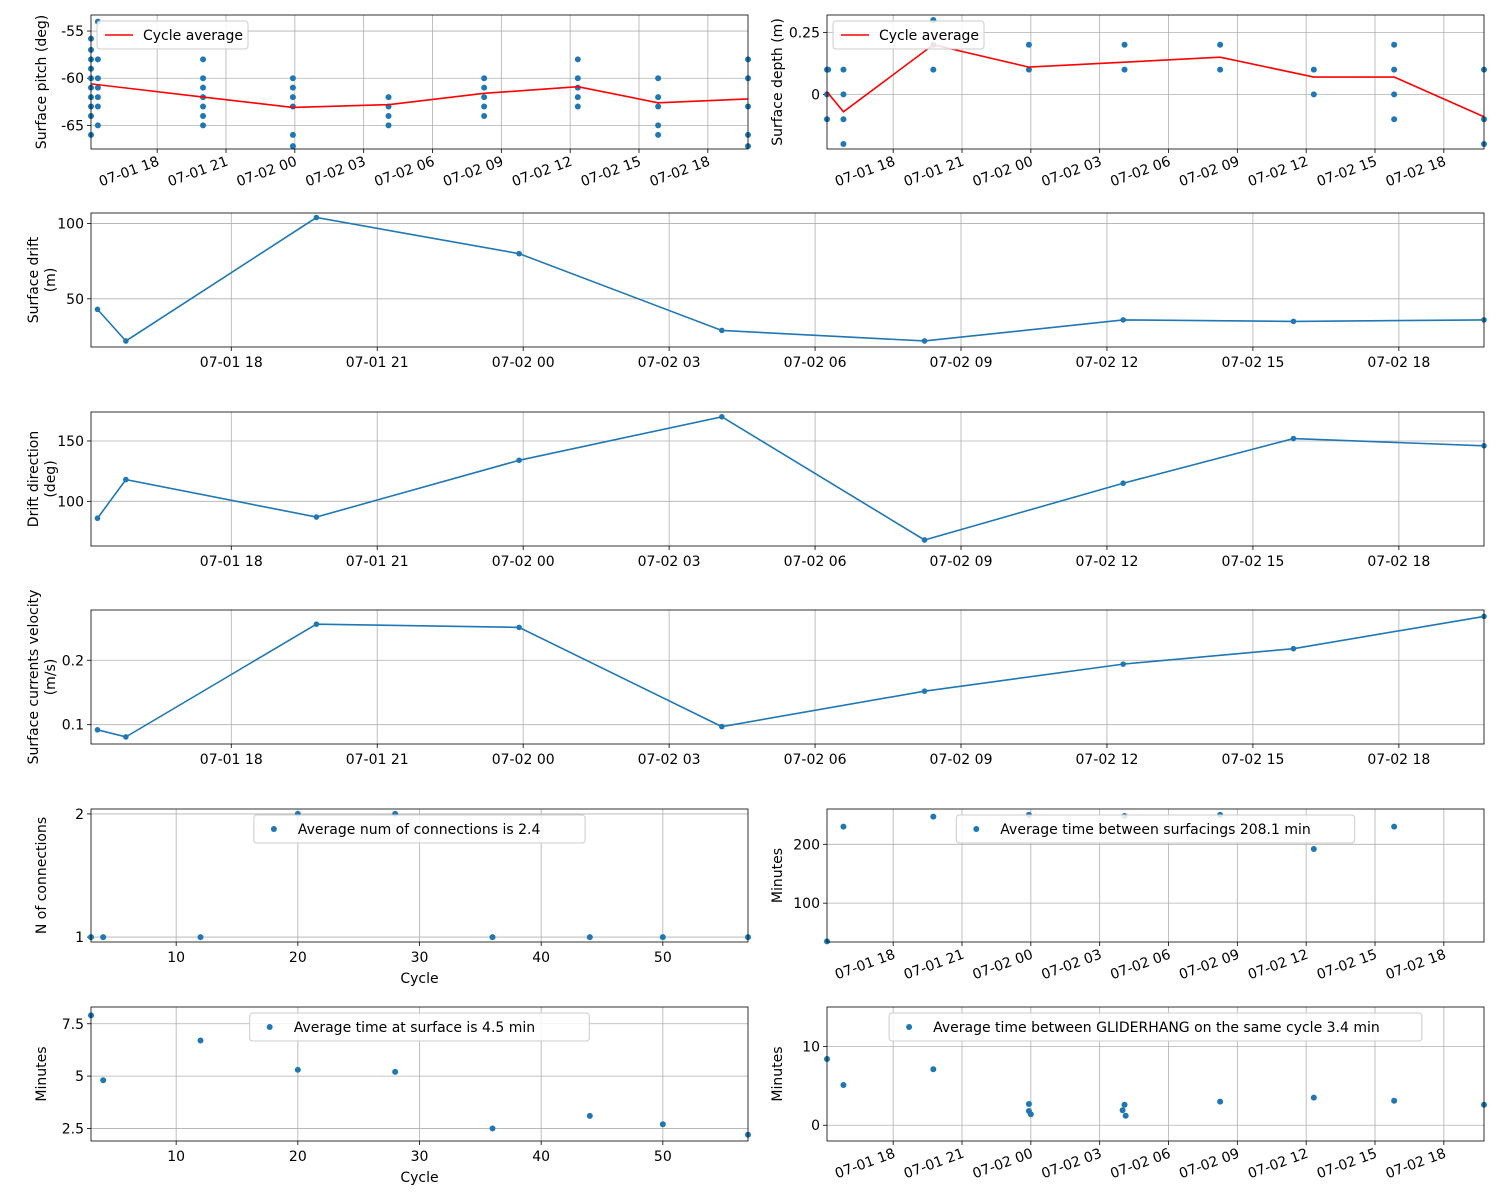  I want to click on legend-label: Average num of connections is 2.4, so click(419, 830).